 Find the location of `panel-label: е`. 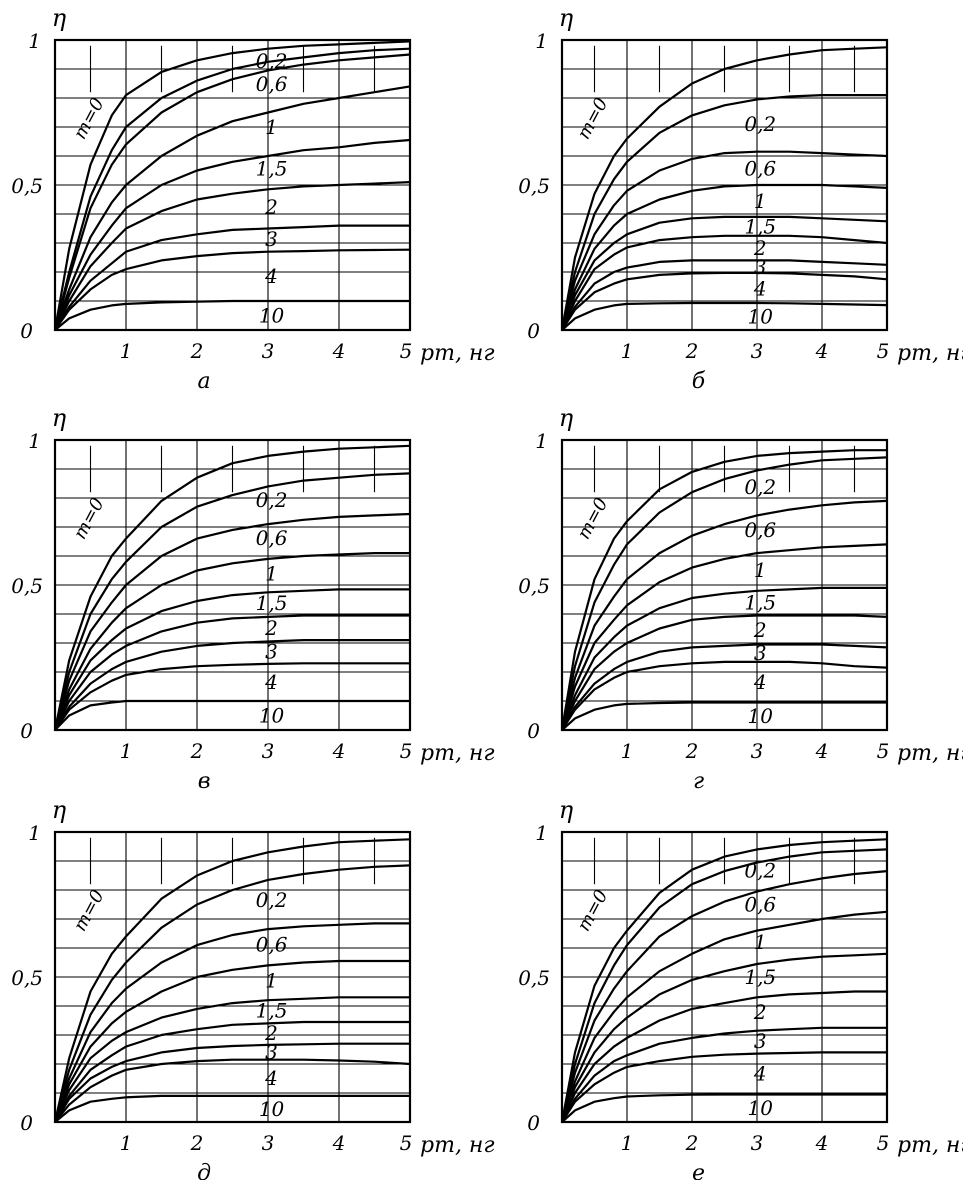

panel-label: е is located at coordinates (698, 1170).